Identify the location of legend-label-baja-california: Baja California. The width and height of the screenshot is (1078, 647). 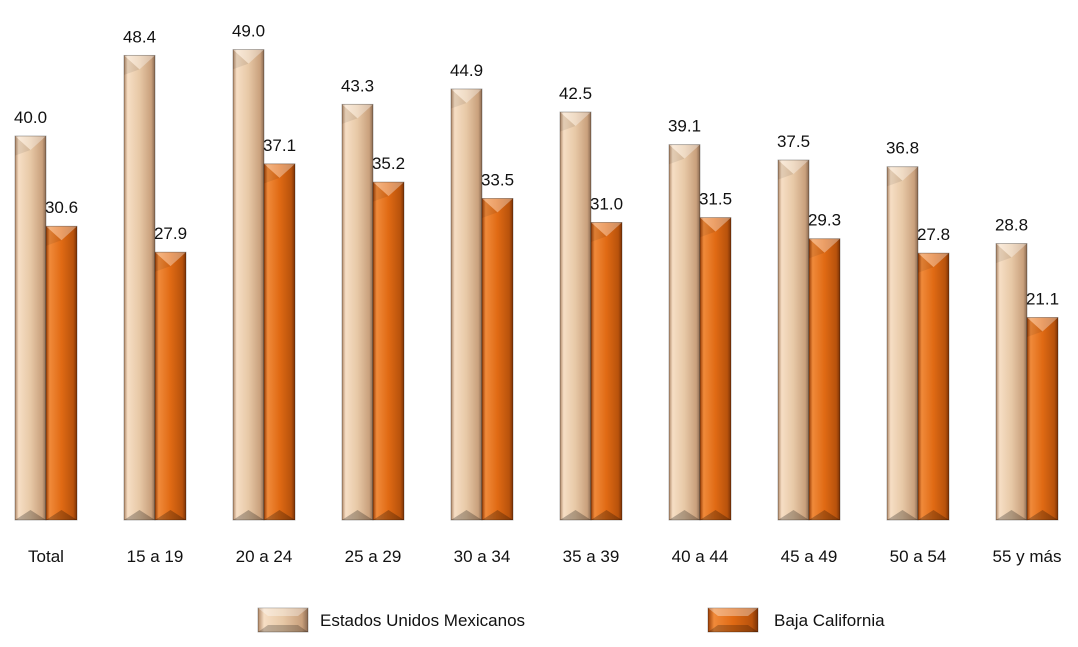
(829, 620).